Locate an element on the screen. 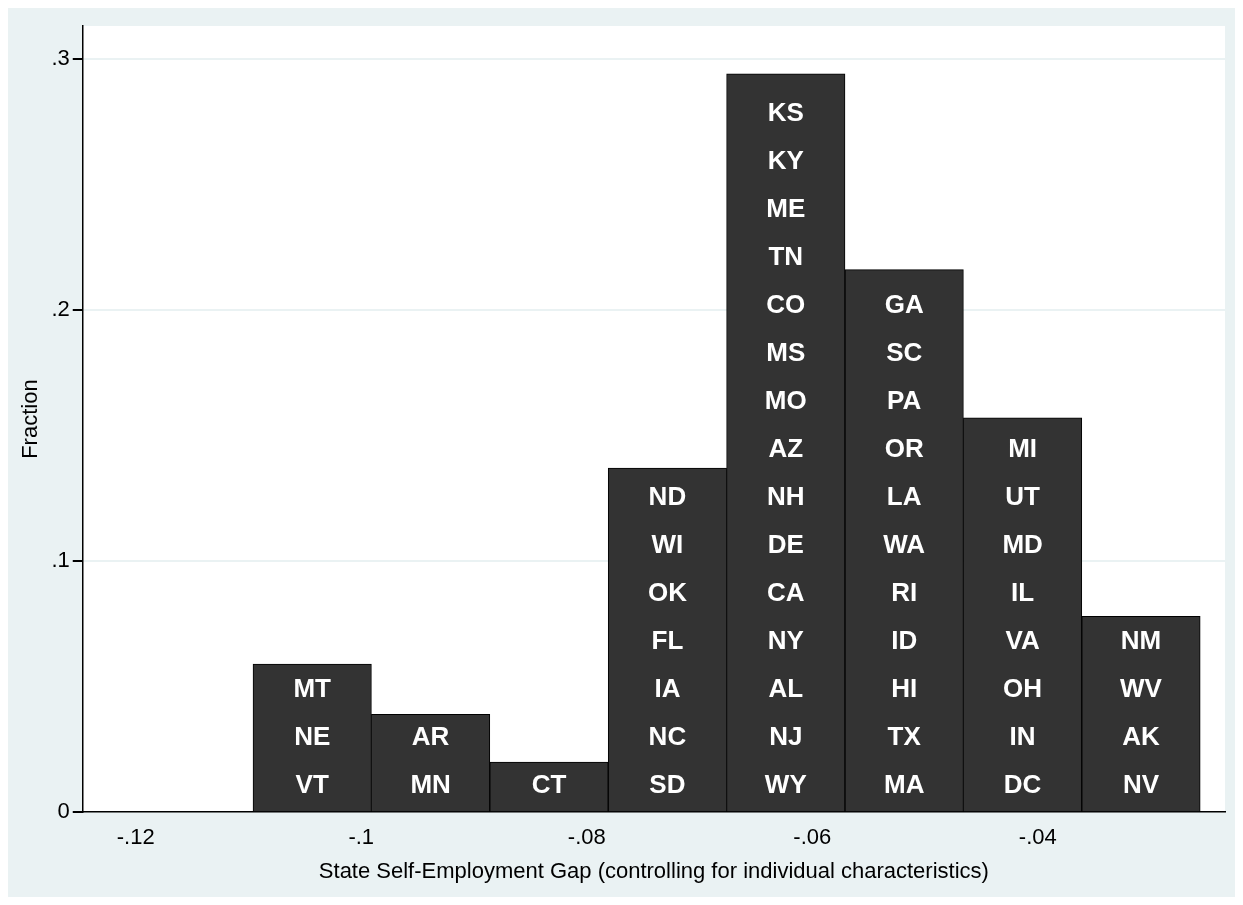 Image resolution: width=1243 pixels, height=905 pixels. annotation: AK is located at coordinates (1141, 736).